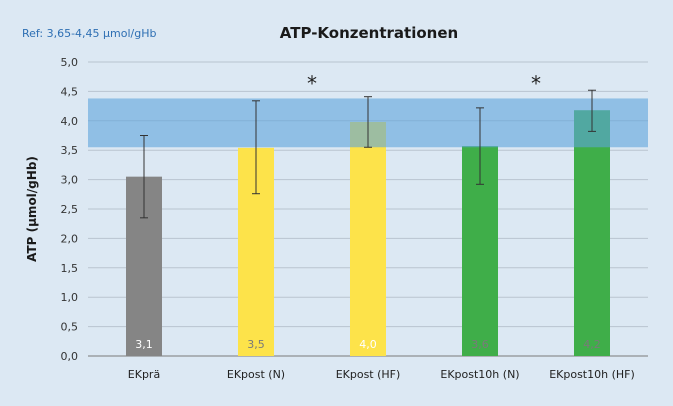 The height and width of the screenshot is (406, 673). Describe the element at coordinates (479, 374) in the screenshot. I see `x-tick-label: EKpost10h (N)` at that location.